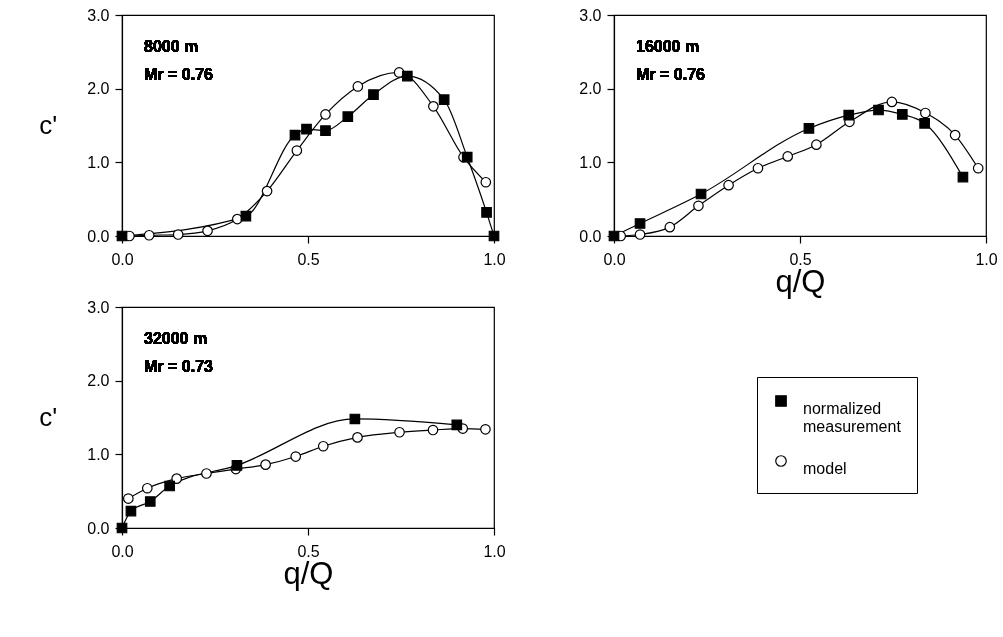 The width and height of the screenshot is (1003, 637). What do you see at coordinates (852, 417) in the screenshot?
I see `legend-label: normalized measurement` at bounding box center [852, 417].